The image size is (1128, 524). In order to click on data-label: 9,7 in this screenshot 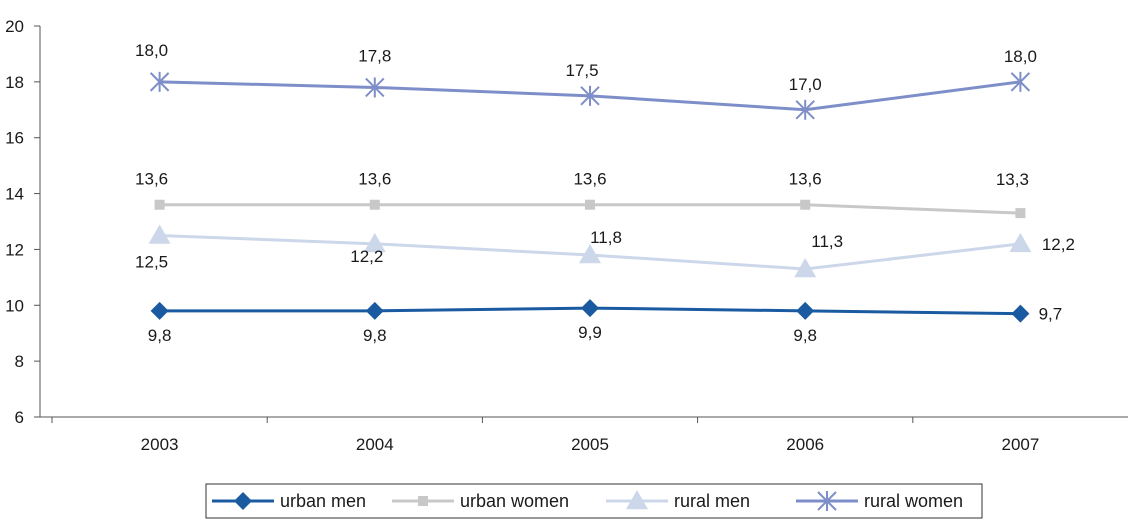, I will do `click(1051, 314)`.